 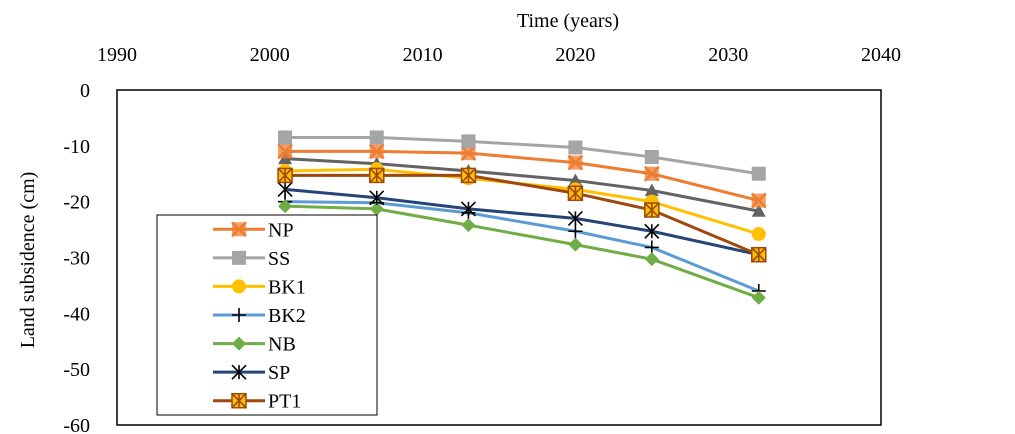 I want to click on y-tick-label: -50, so click(x=76, y=370).